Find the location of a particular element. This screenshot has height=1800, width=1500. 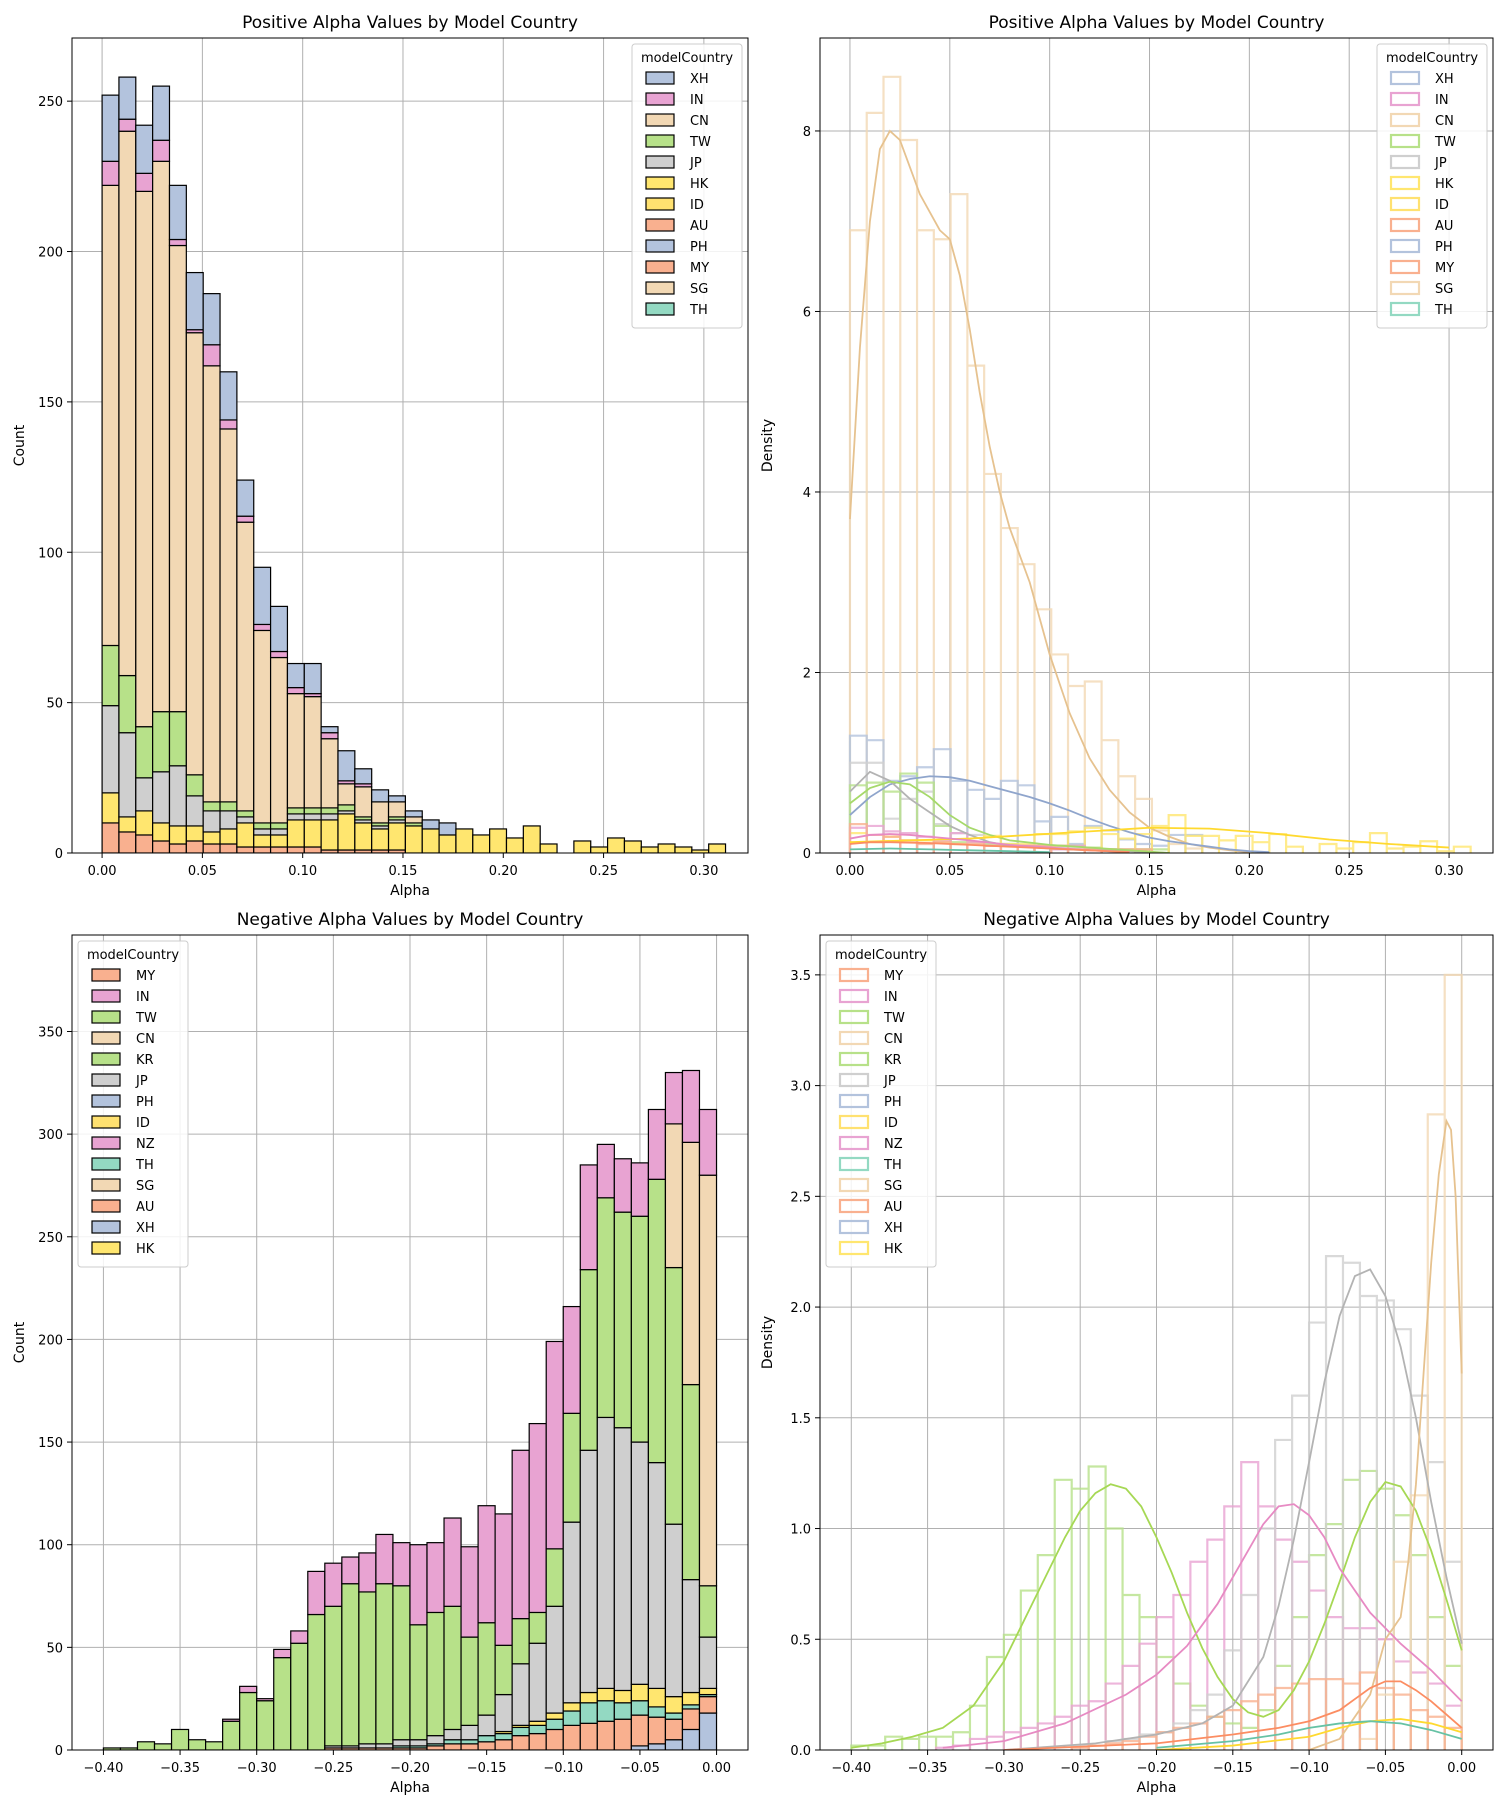

legend-swatch-au is located at coordinates (1405, 225).